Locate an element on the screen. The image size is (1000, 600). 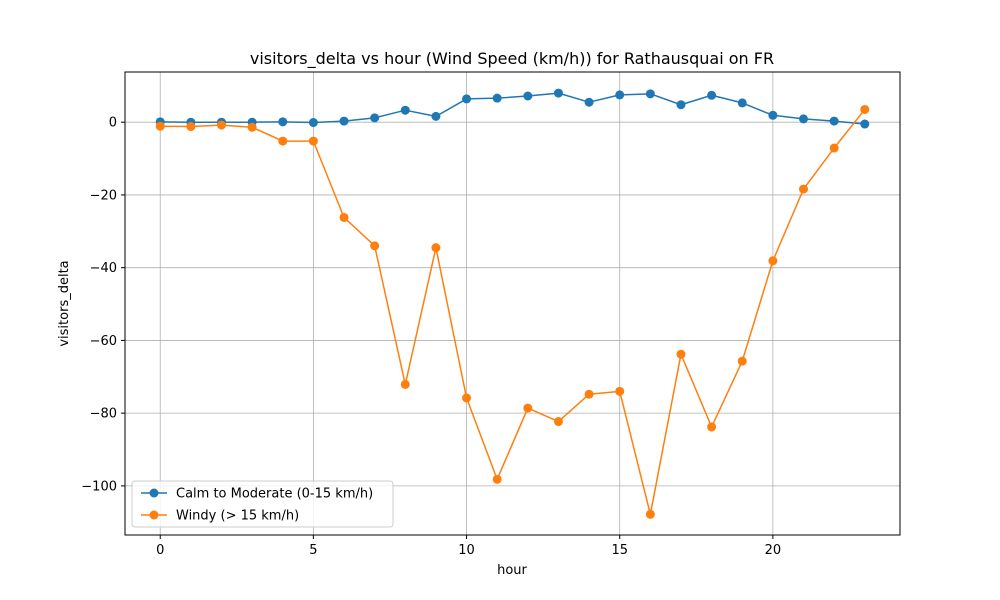
series-line is located at coordinates (512, 108).